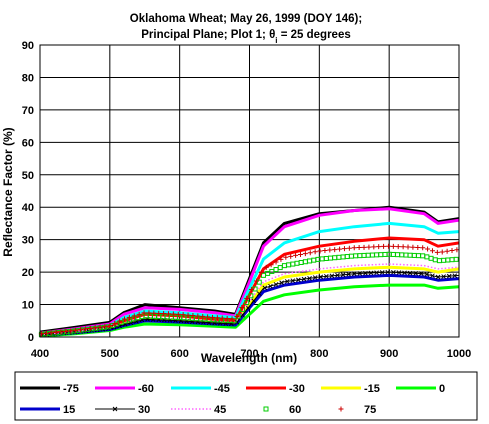 The width and height of the screenshot is (489, 424). I want to click on y-tick-label-9: 90, so click(28, 46).